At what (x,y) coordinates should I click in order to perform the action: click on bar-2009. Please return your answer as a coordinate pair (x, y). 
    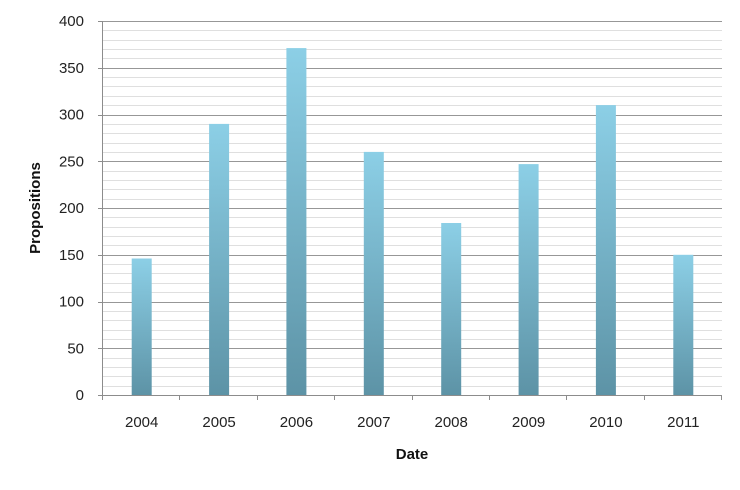
    Looking at the image, I should click on (528, 279).